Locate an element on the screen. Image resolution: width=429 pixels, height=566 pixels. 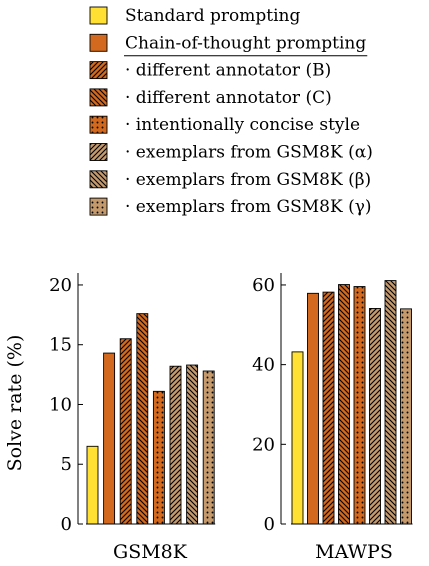
x-axis-label-gsm8k: GSM8K is located at coordinates (150, 552).